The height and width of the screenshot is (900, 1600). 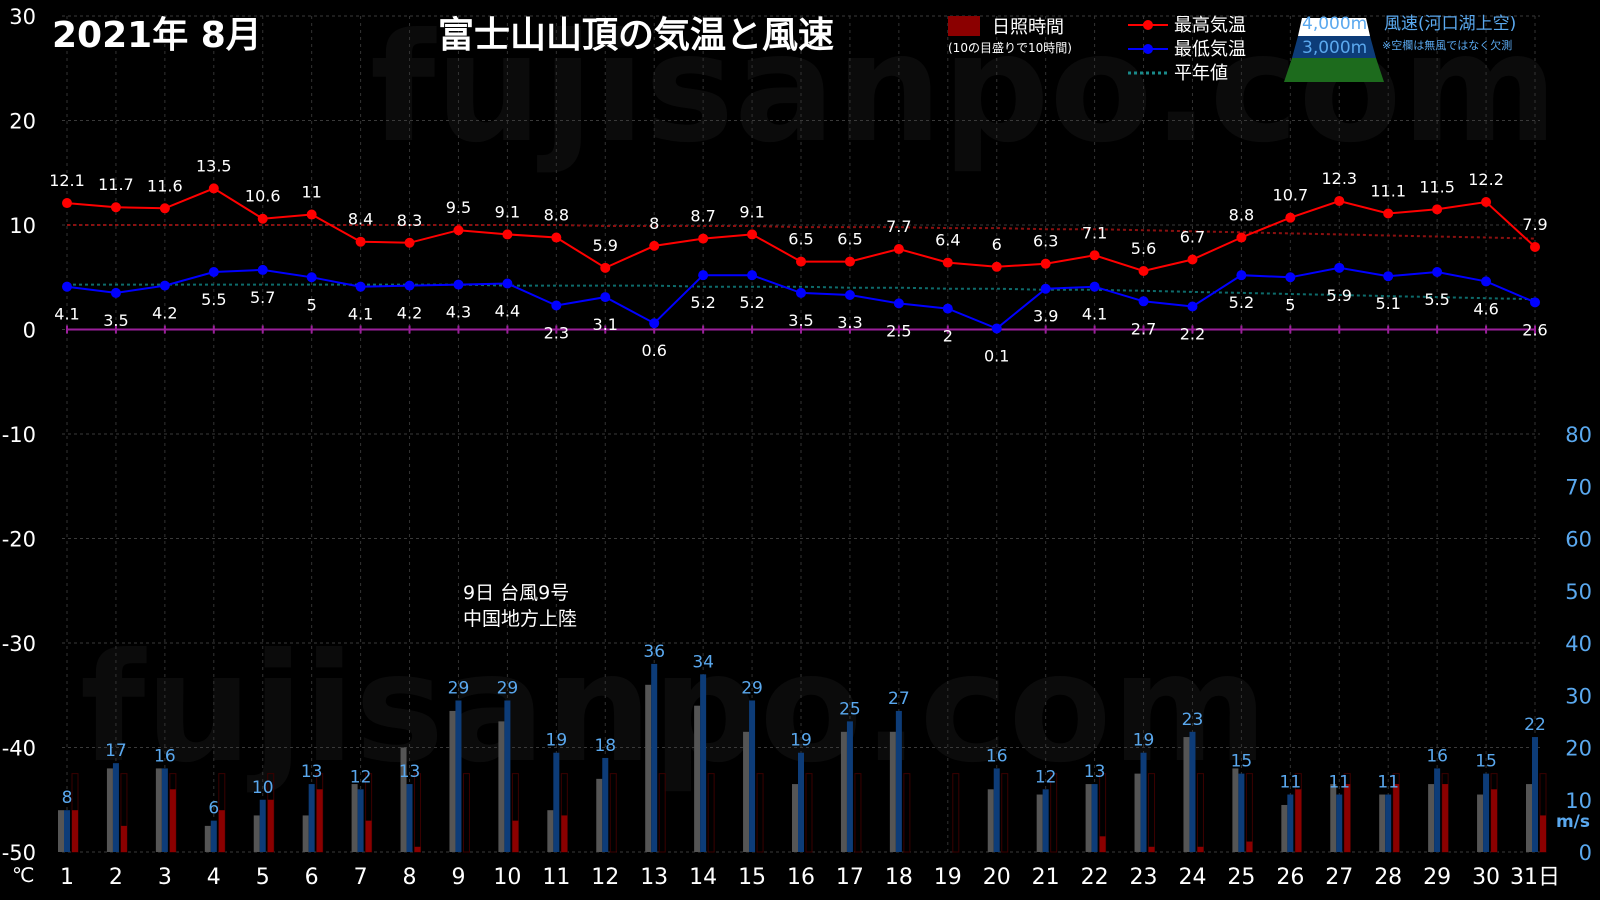 What do you see at coordinates (556, 332) in the screenshot?
I see `min-temp-label: 2.3` at bounding box center [556, 332].